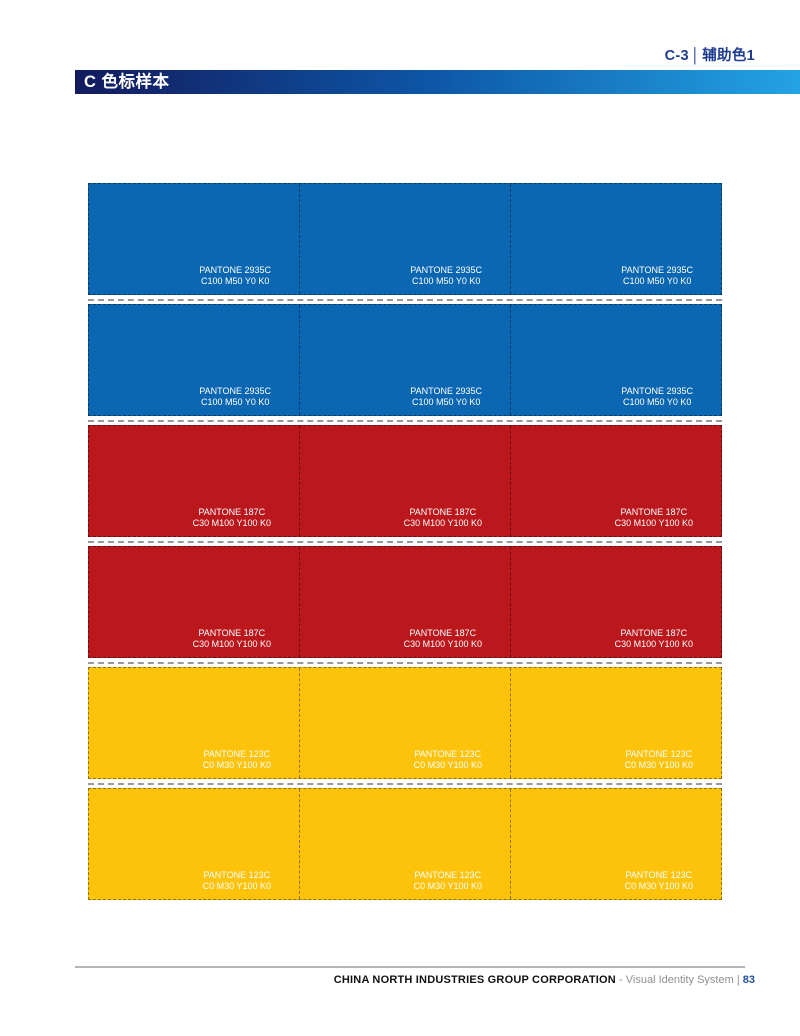  I want to click on company-name: CHINA NORTH INDUSTRIES GROUP CORPORATION, so click(474, 980).